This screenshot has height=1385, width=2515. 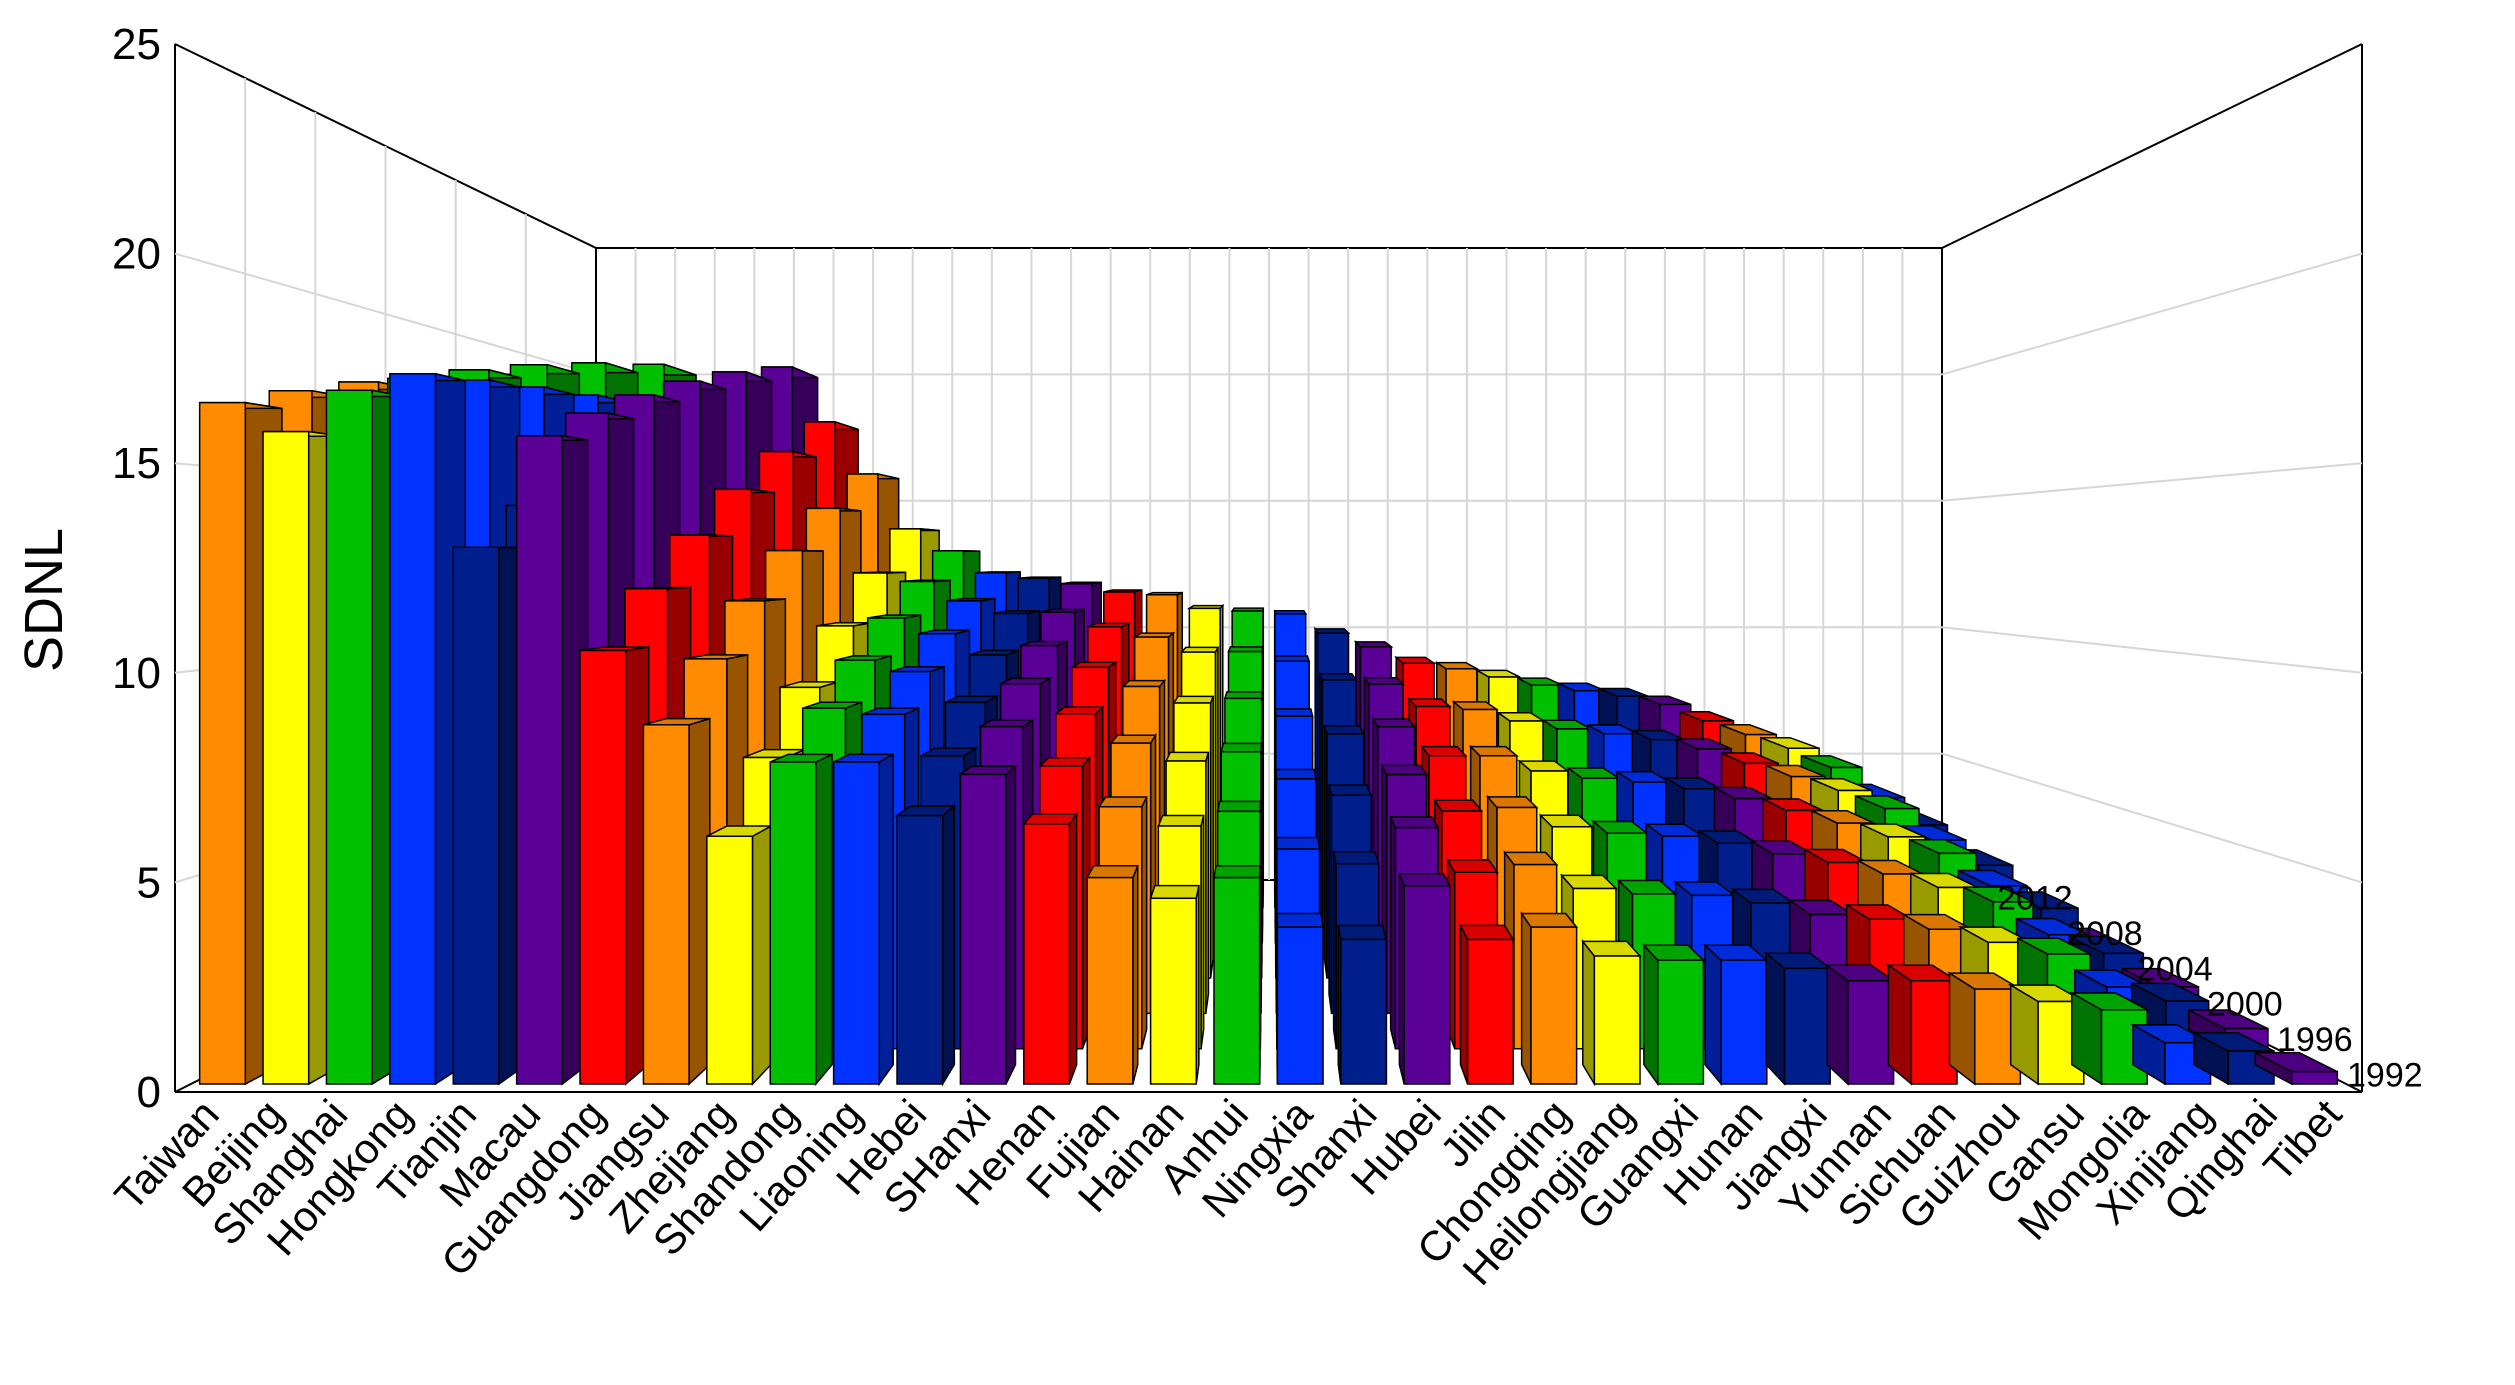 I want to click on y-tick-label: 5, so click(x=149, y=882).